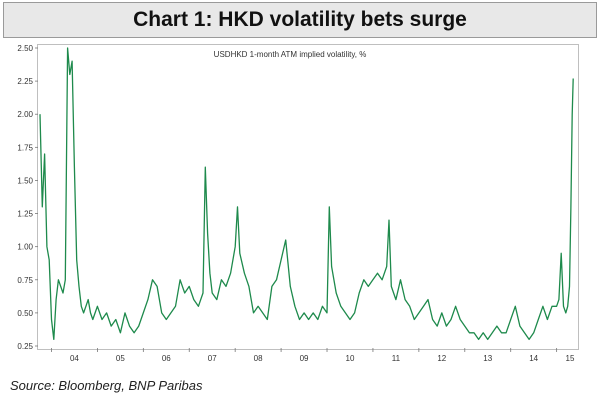 The width and height of the screenshot is (600, 408). What do you see at coordinates (27, 197) in the screenshot?
I see `y-axis: 0.25 0.50 0.75 1.00 1.25 1.50 1.75 2.00 2.25 2.50` at bounding box center [27, 197].